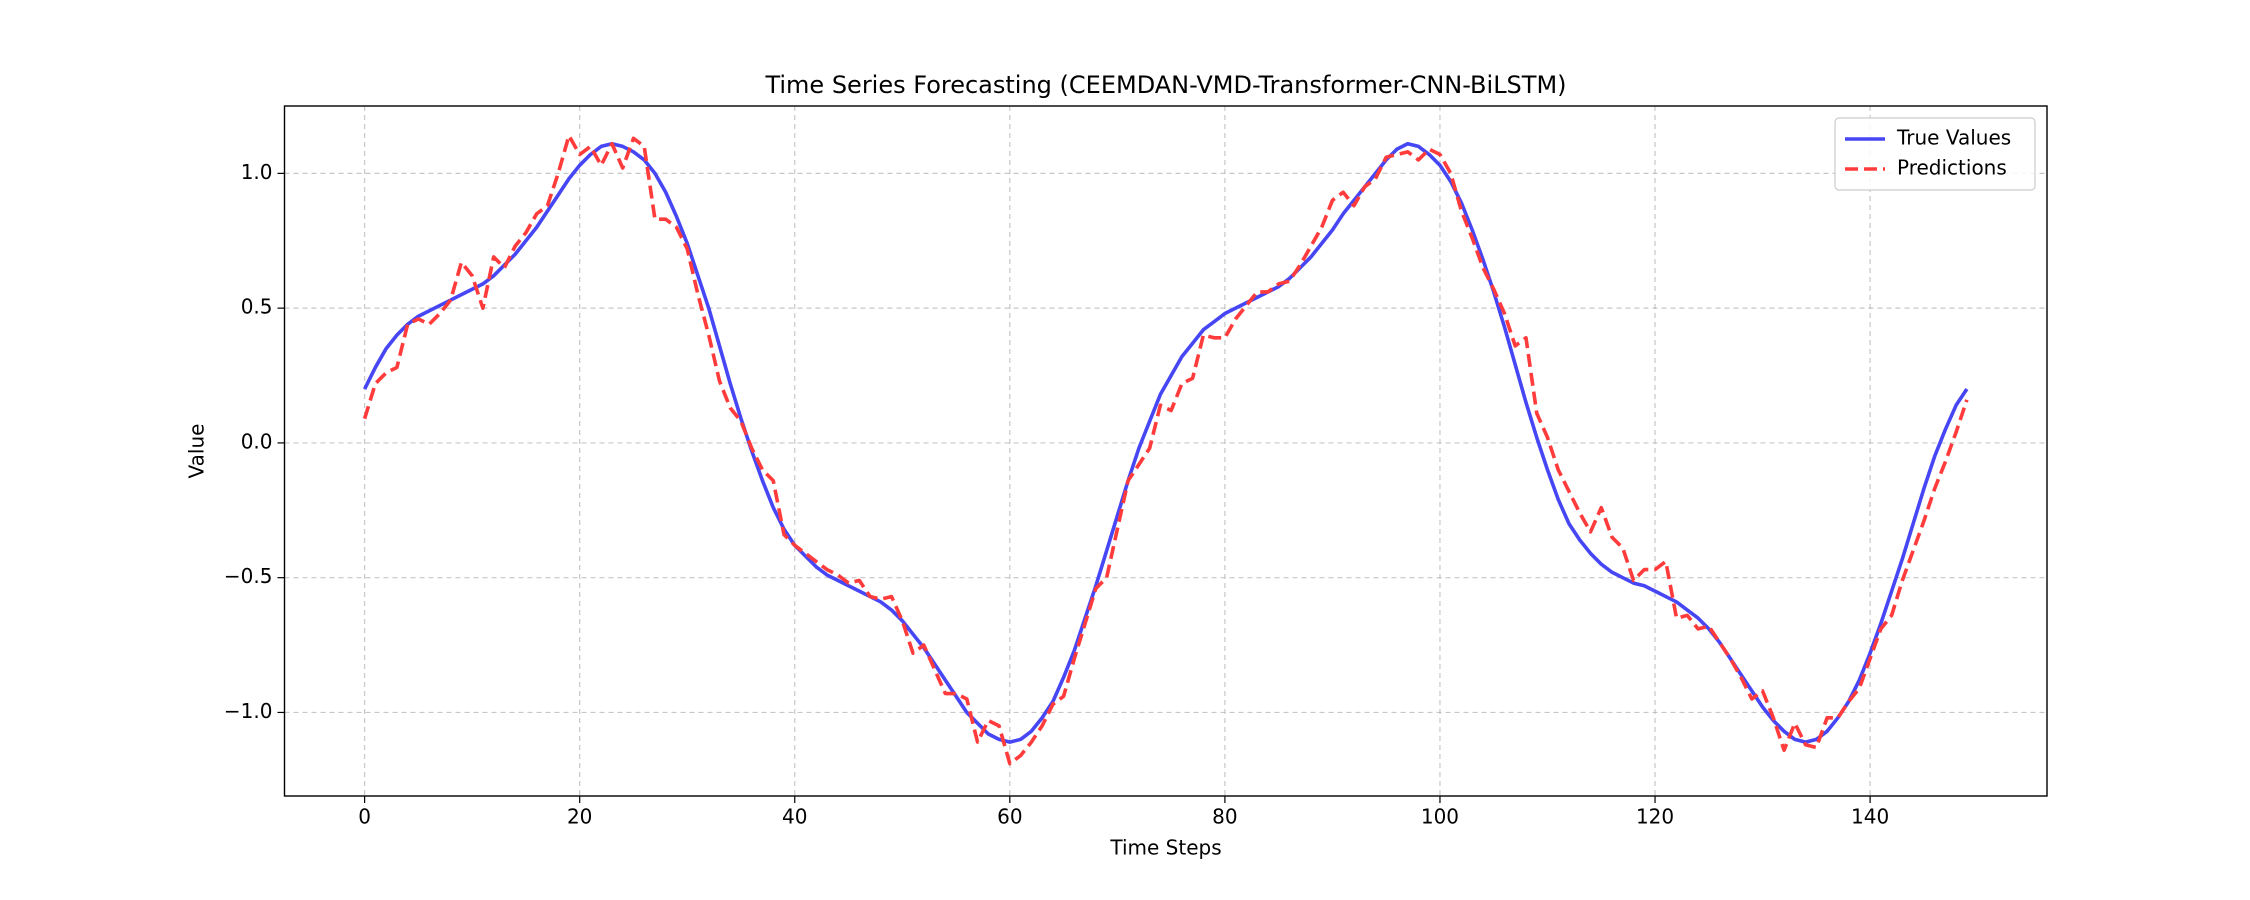 Image resolution: width=2250 pixels, height=900 pixels. I want to click on legend: True Values Predictions, so click(1935, 154).